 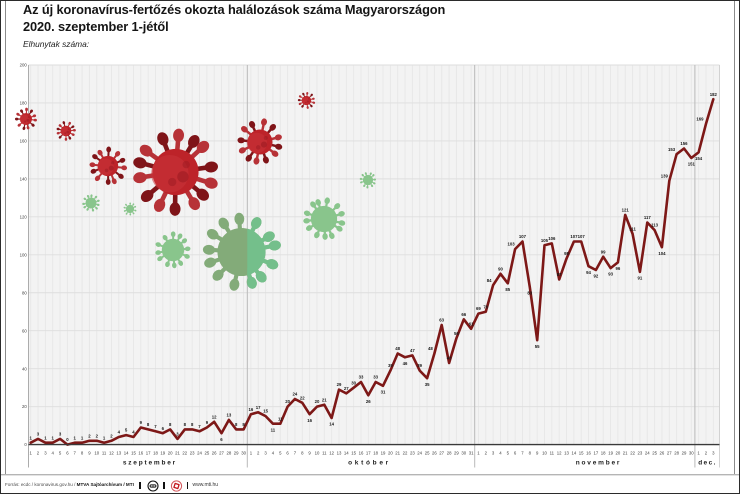 What do you see at coordinates (684, 143) in the screenshot?
I see `svg-text: 156` at bounding box center [684, 143].